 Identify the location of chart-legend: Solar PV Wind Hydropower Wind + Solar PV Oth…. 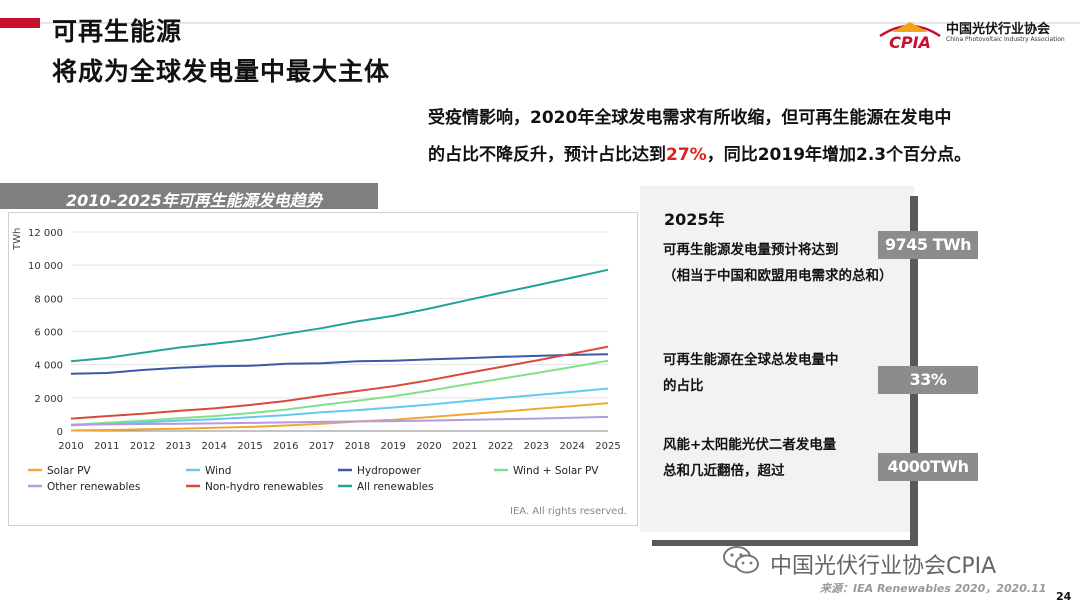
(313, 479).